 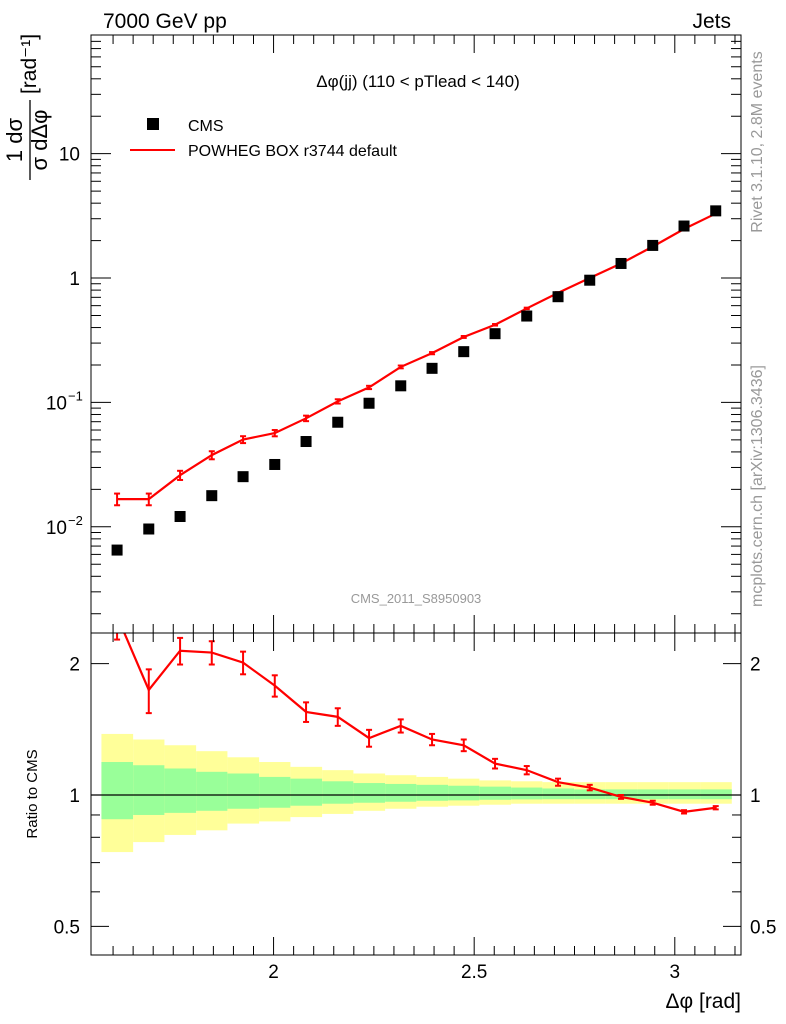 What do you see at coordinates (711, 21) in the screenshot?
I see `header-process-label: Jets` at bounding box center [711, 21].